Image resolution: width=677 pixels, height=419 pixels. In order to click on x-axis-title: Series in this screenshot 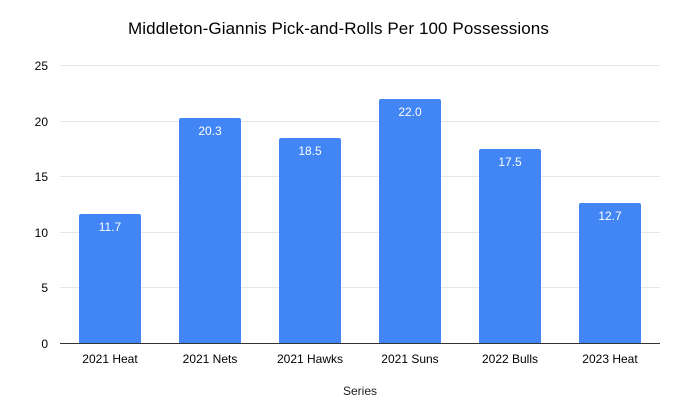, I will do `click(359, 391)`.